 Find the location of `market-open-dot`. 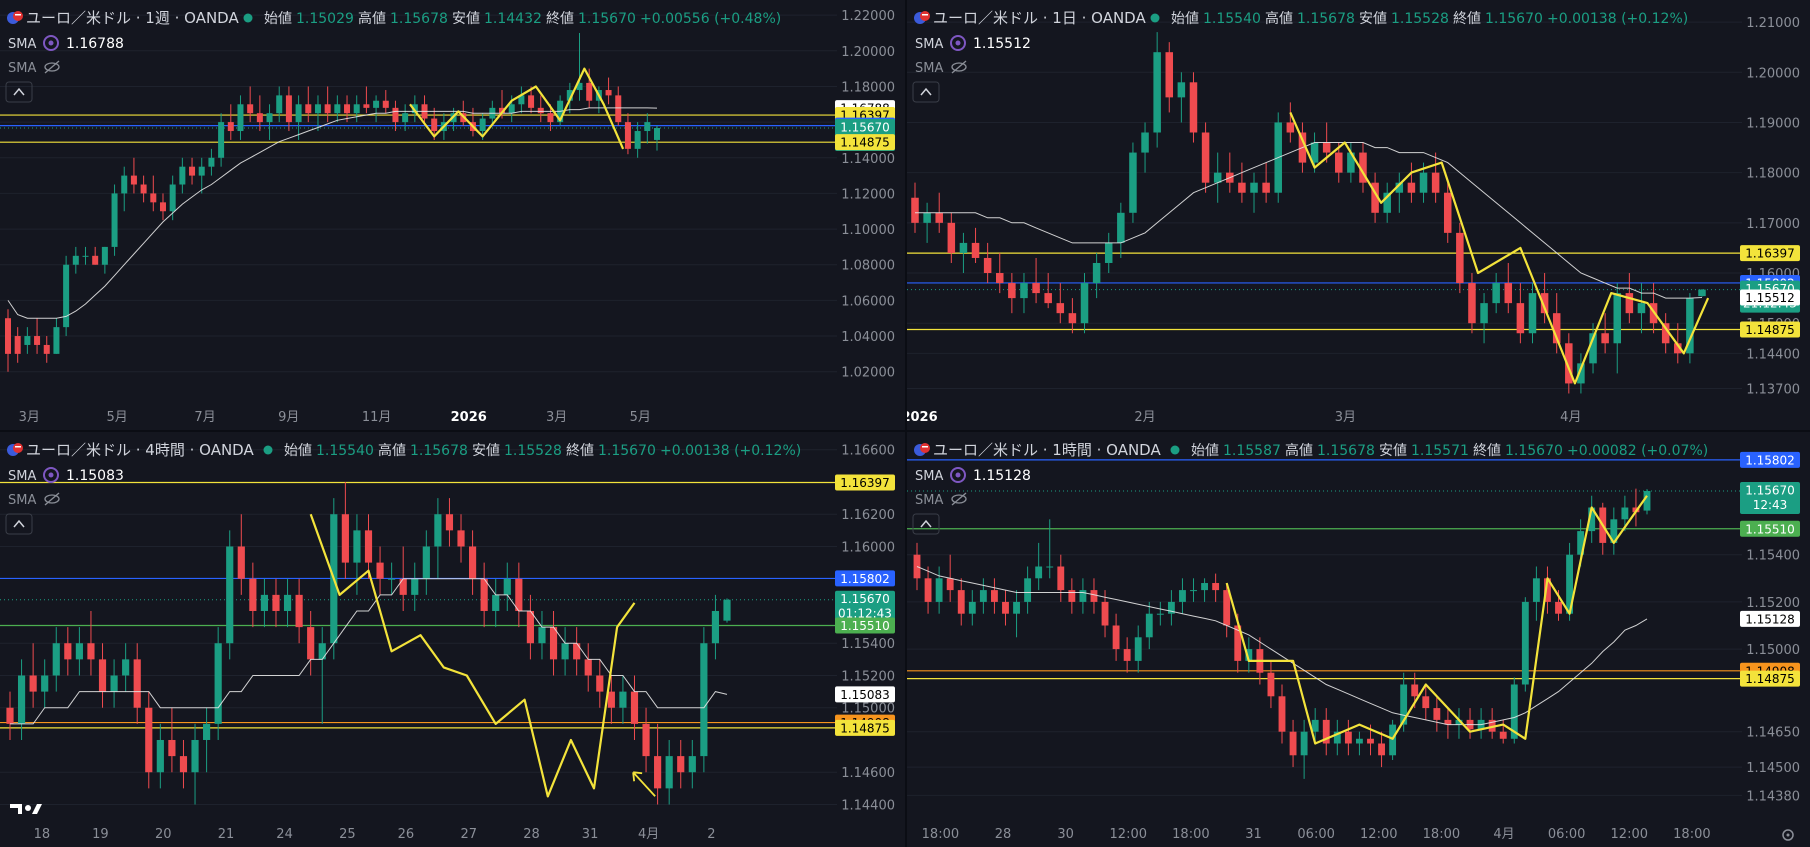

market-open-dot is located at coordinates (268, 450).